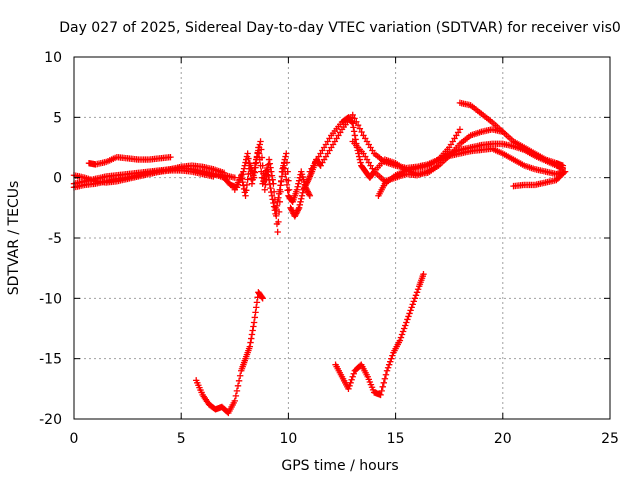 The height and width of the screenshot is (480, 640). Describe the element at coordinates (55, 239) in the screenshot. I see `y-tick-label: -5` at that location.